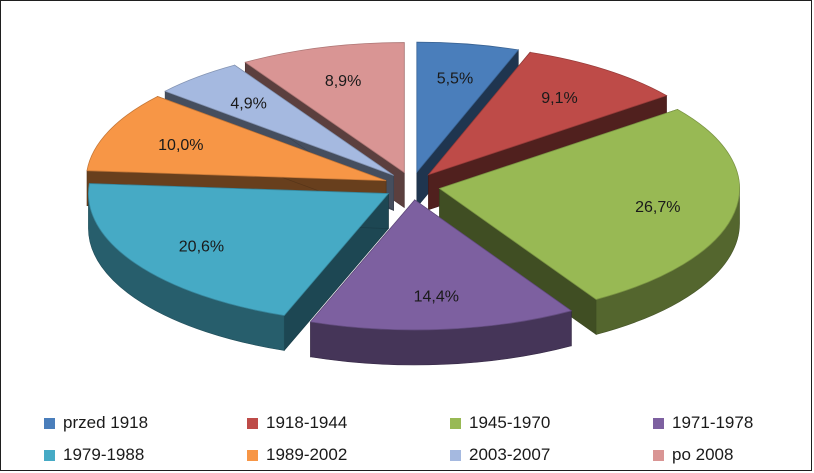  I want to click on data-label-5: 10,0%, so click(180, 145).